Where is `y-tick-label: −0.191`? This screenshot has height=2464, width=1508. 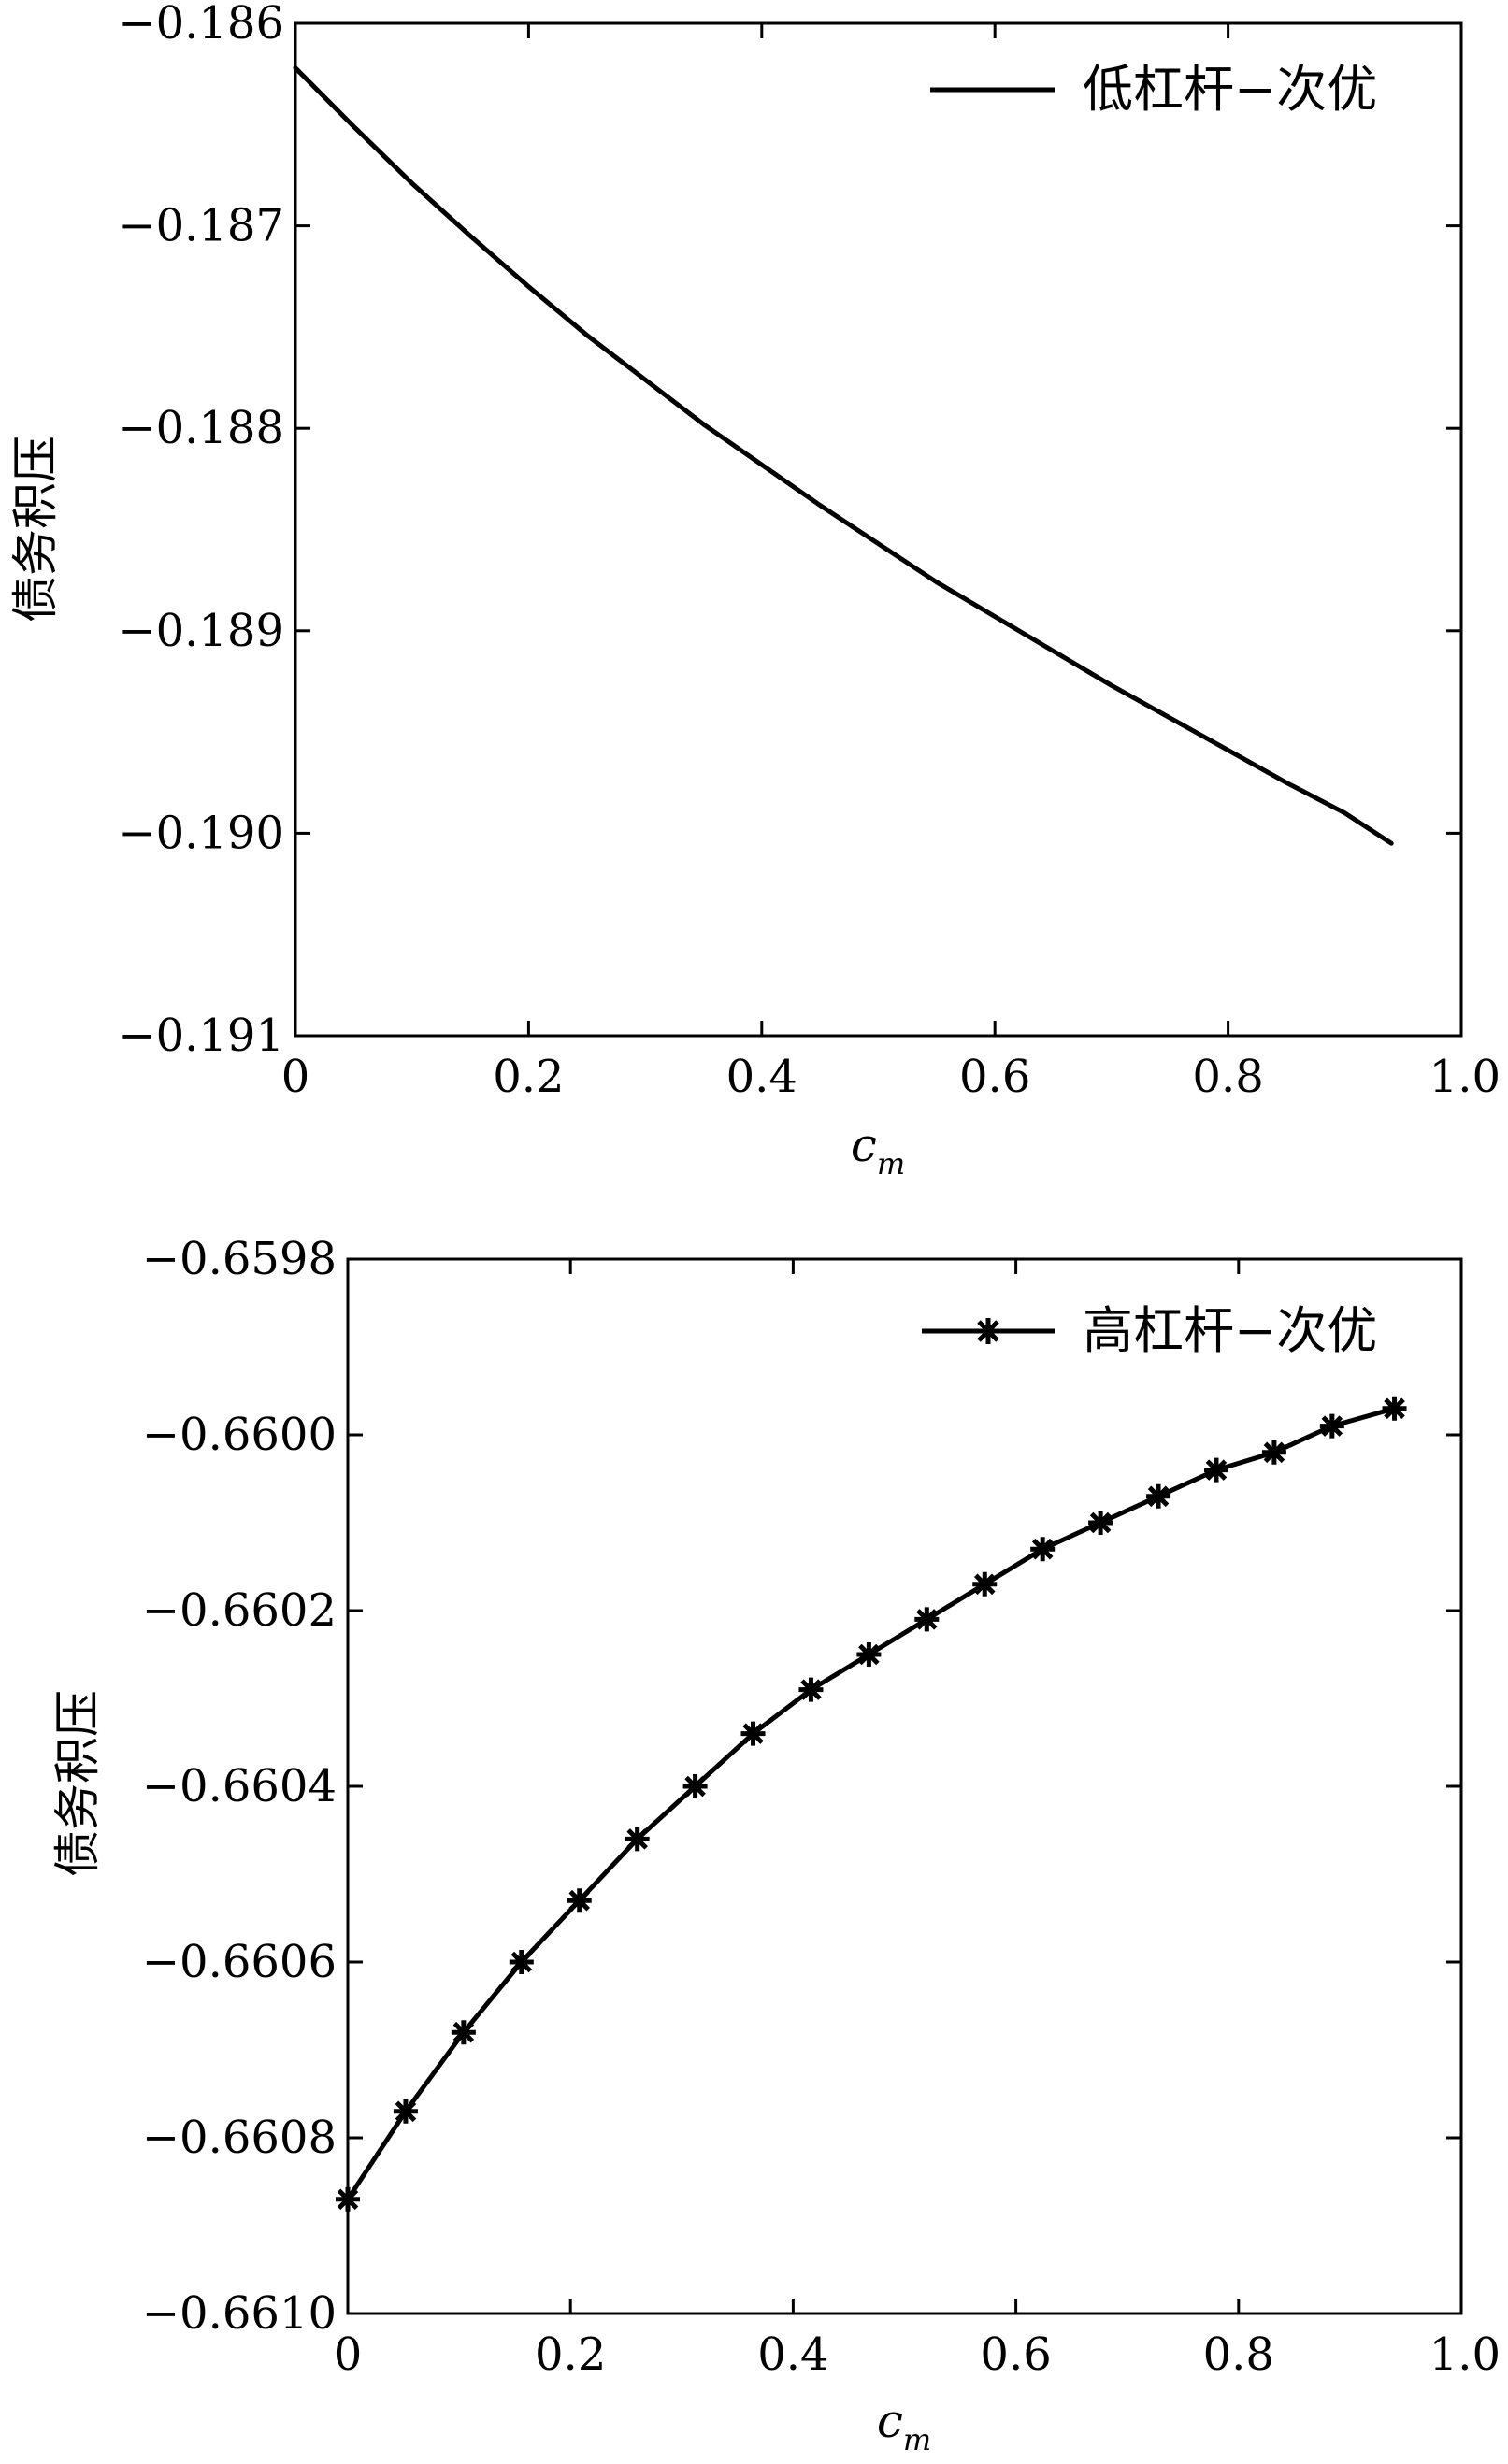 y-tick-label: −0.191 is located at coordinates (201, 1036).